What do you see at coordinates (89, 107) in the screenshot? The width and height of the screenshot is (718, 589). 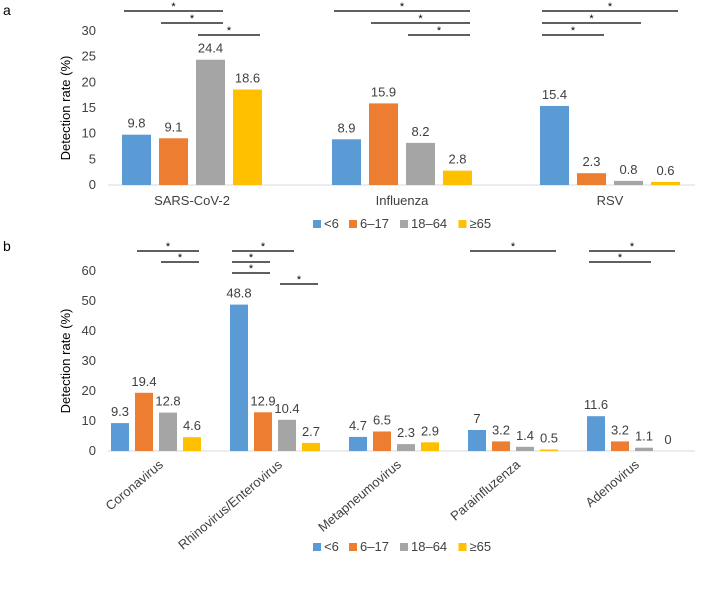 I see `y-tick-label: 15` at bounding box center [89, 107].